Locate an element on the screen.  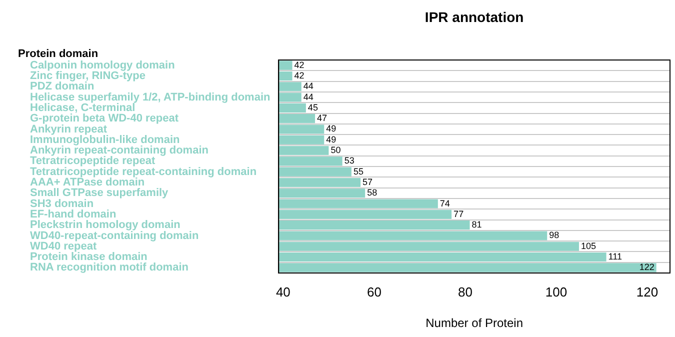
data-label: 47 is located at coordinates (322, 118).